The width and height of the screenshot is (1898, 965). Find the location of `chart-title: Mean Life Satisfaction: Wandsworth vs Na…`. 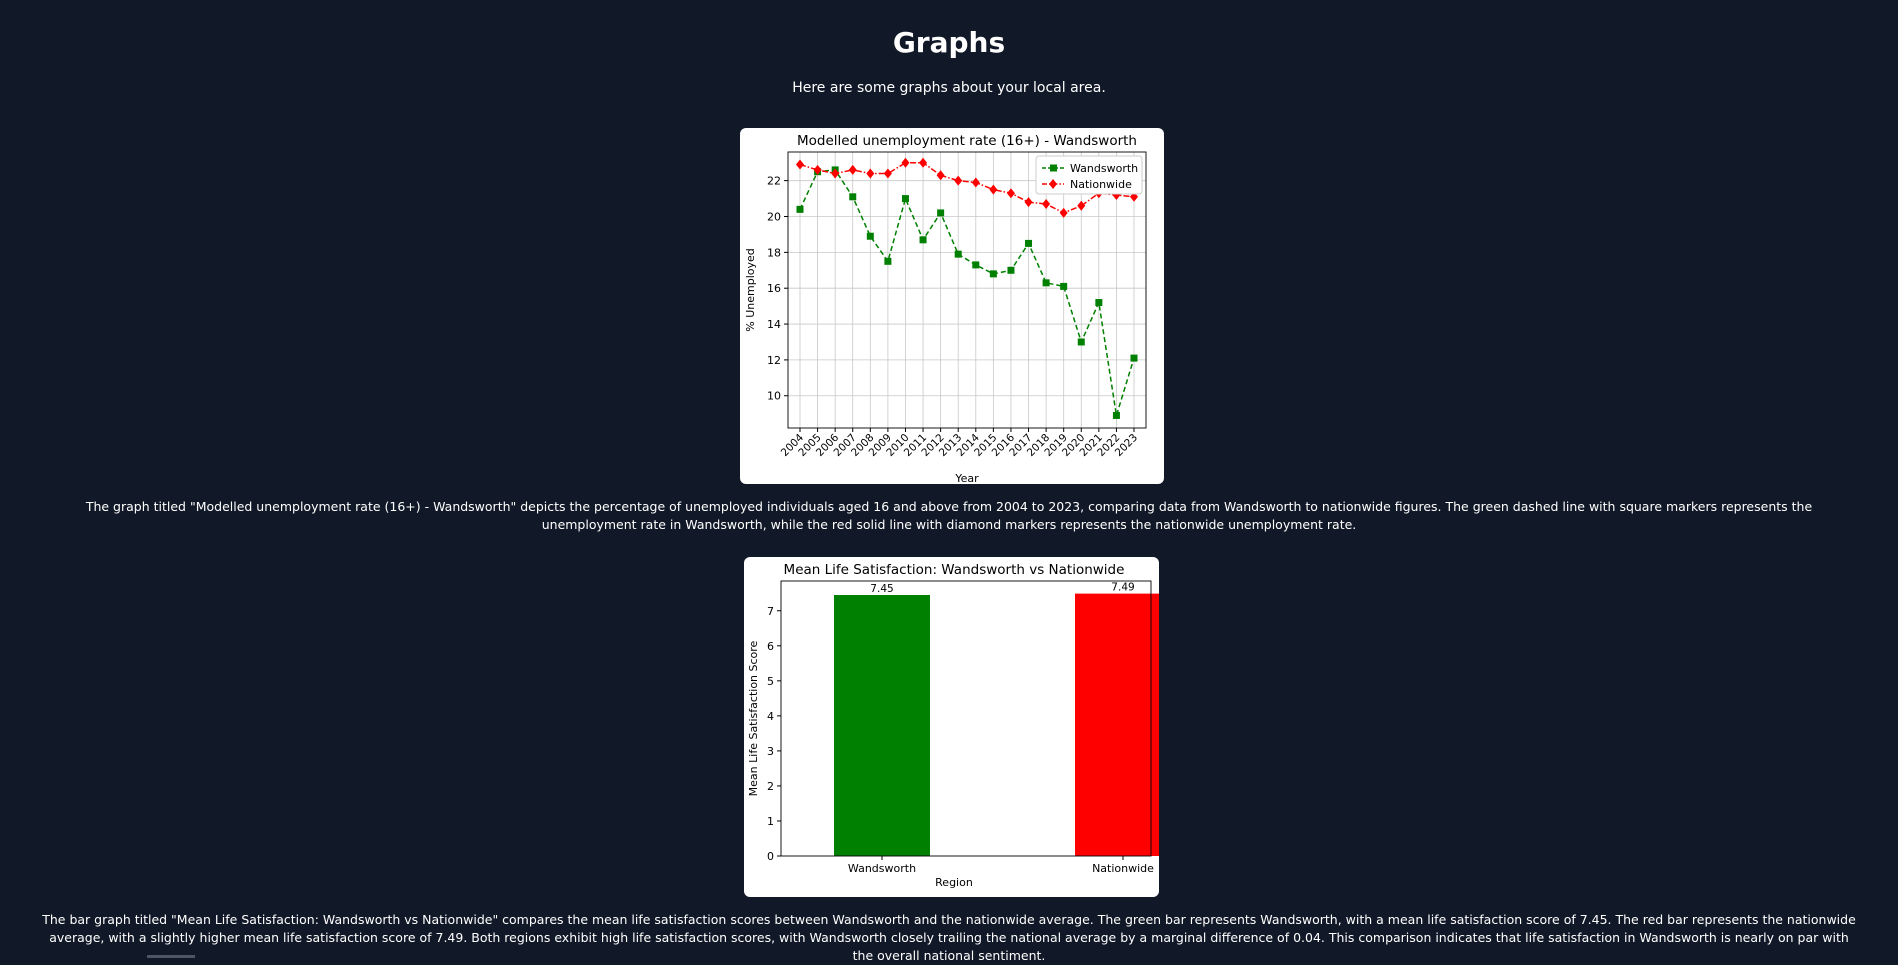

chart-title: Mean Life Satisfaction: Wandsworth vs Na… is located at coordinates (954, 570).